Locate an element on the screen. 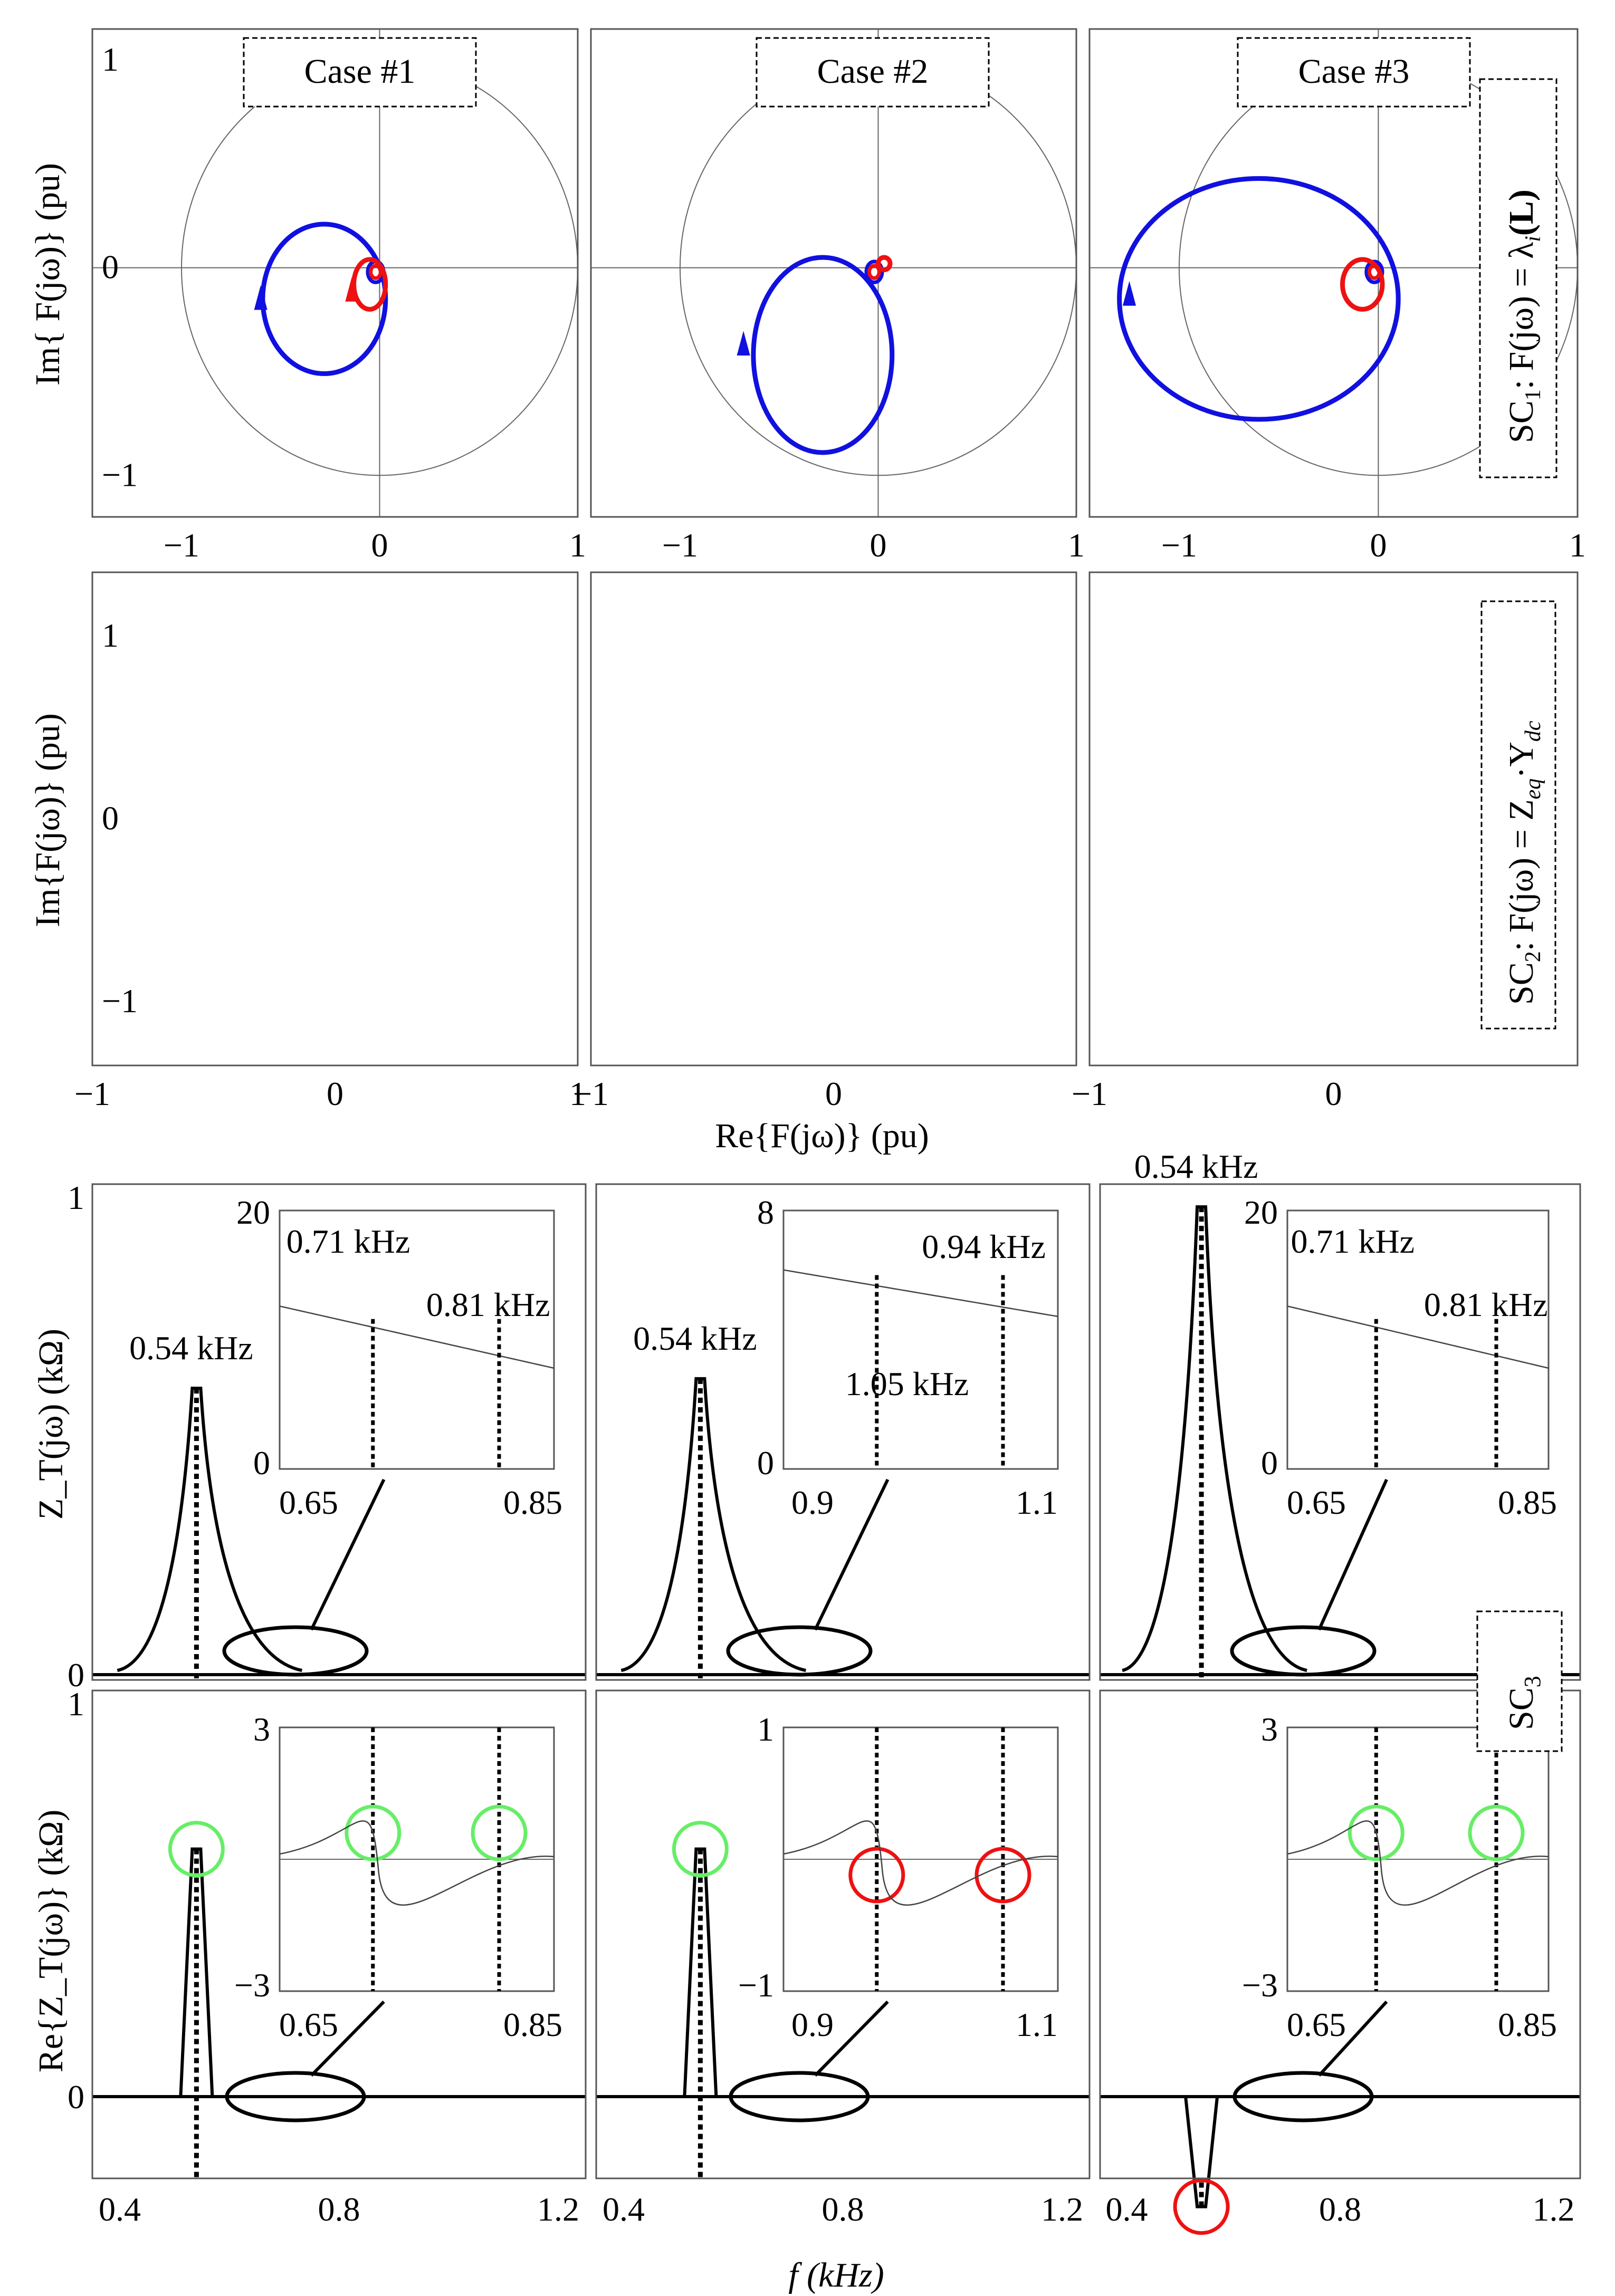 Image resolution: width=1615 pixels, height=2296 pixels. sc3-label: SC3 is located at coordinates (1519, 1681).